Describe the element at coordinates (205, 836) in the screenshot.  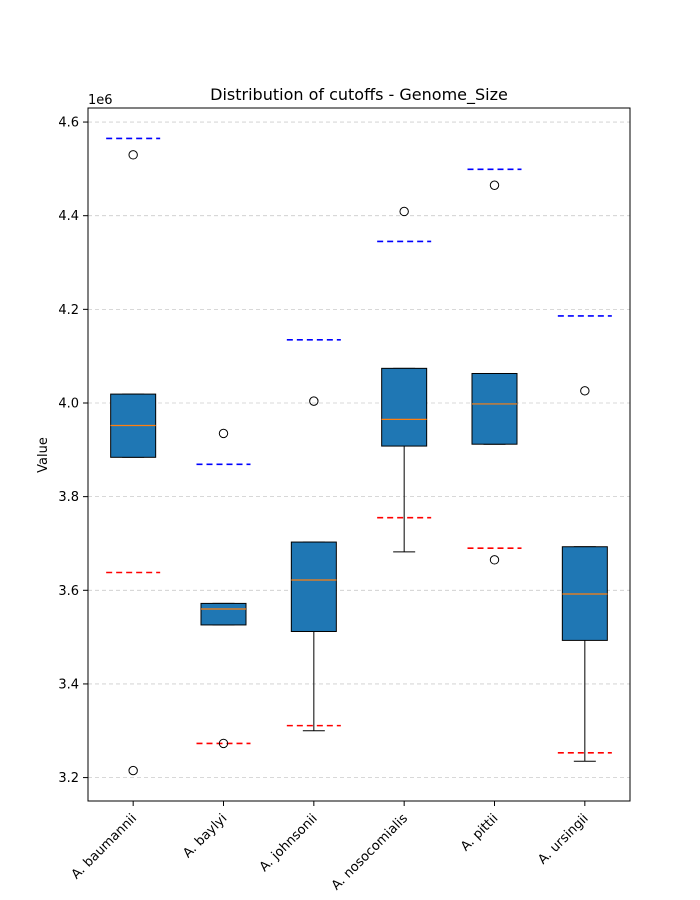
I see `x-tick-label: A. baylyi` at that location.